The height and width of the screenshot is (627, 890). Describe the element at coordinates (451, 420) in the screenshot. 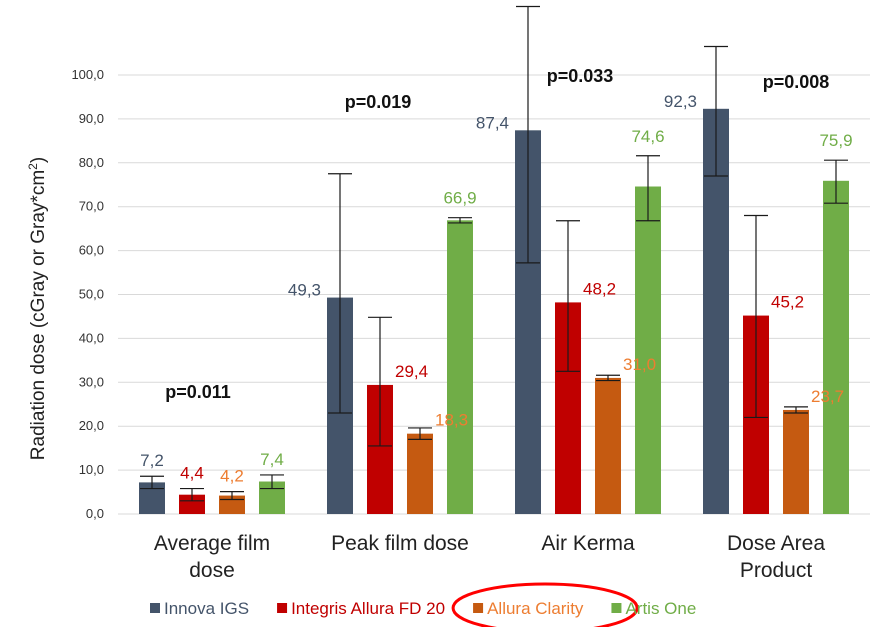

I see `data-label: 18,3` at that location.